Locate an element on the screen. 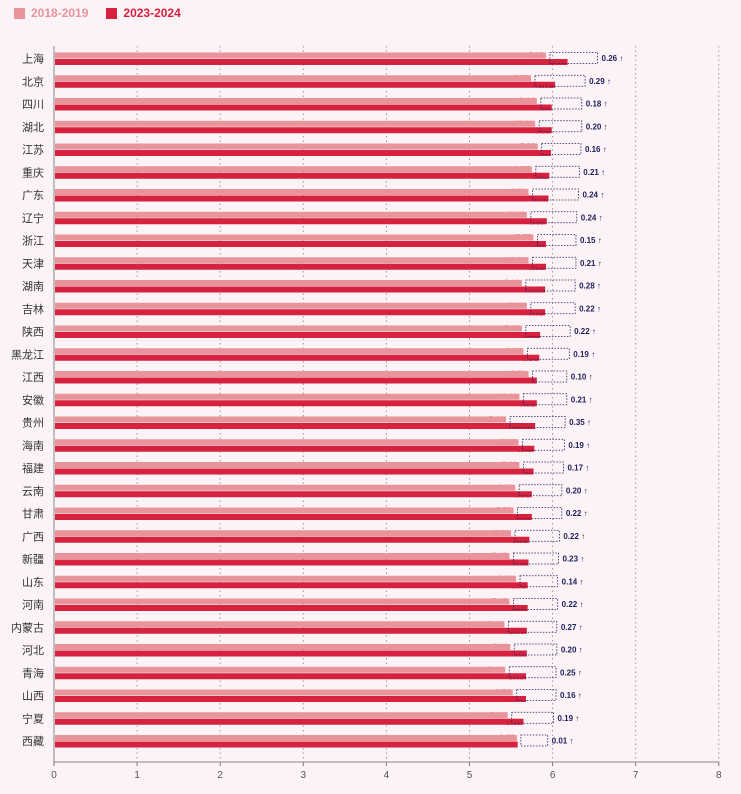  category-label: 福建 is located at coordinates (33, 468).